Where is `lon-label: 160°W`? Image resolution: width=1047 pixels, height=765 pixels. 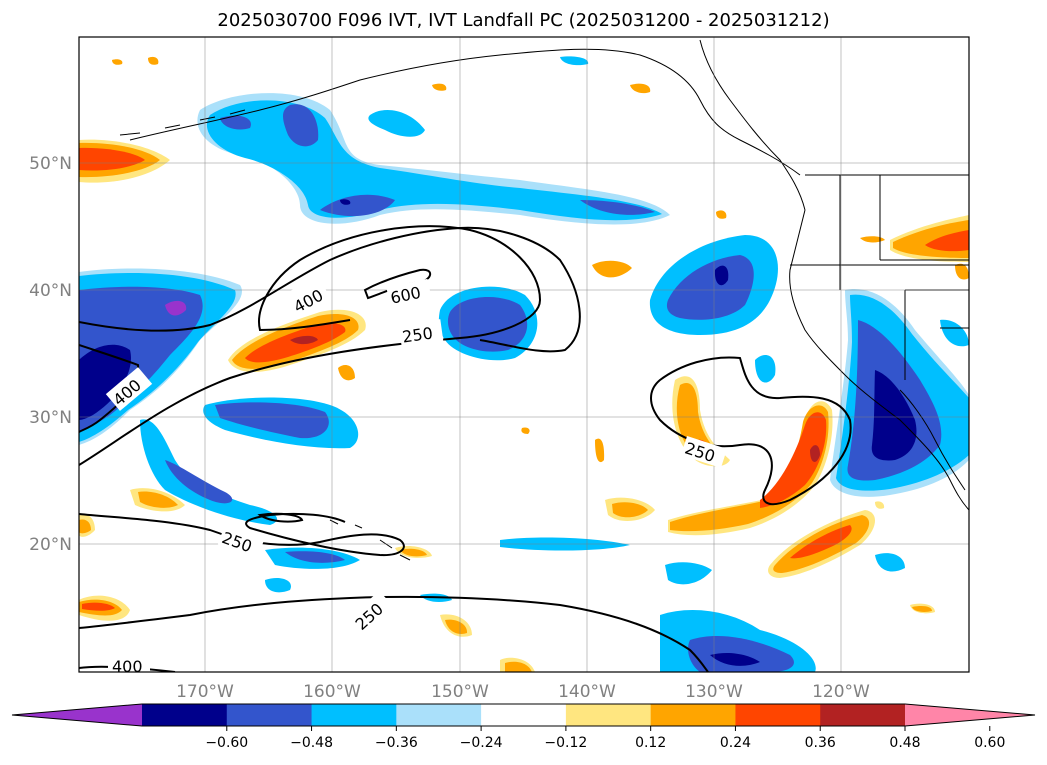 lon-label: 160°W is located at coordinates (332, 692).